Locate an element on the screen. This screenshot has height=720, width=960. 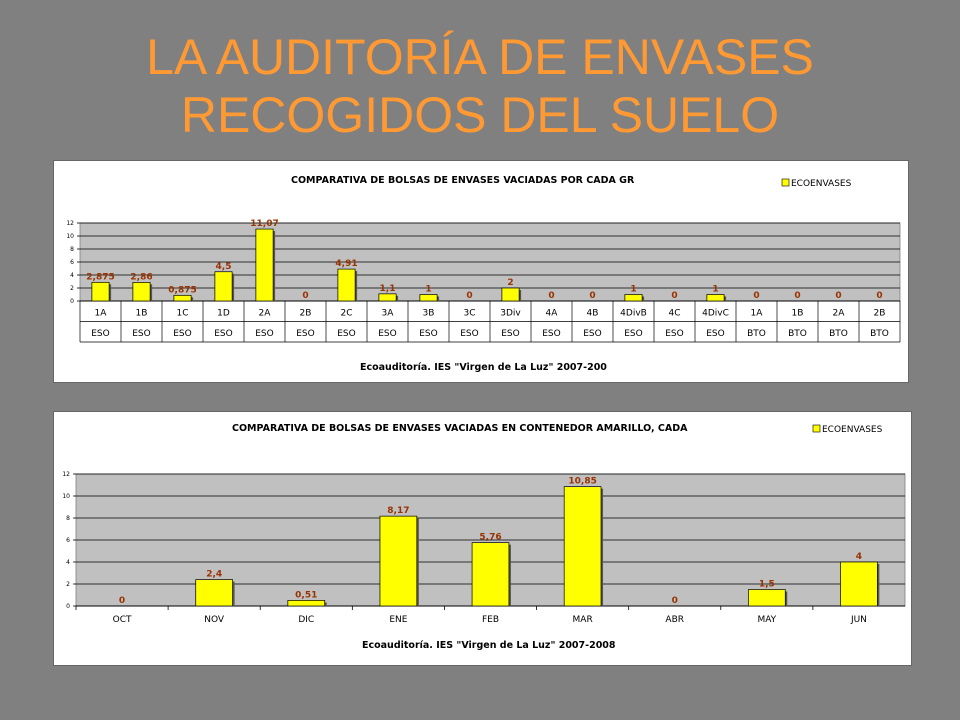
legend-label: ECOENVASES is located at coordinates (852, 430).